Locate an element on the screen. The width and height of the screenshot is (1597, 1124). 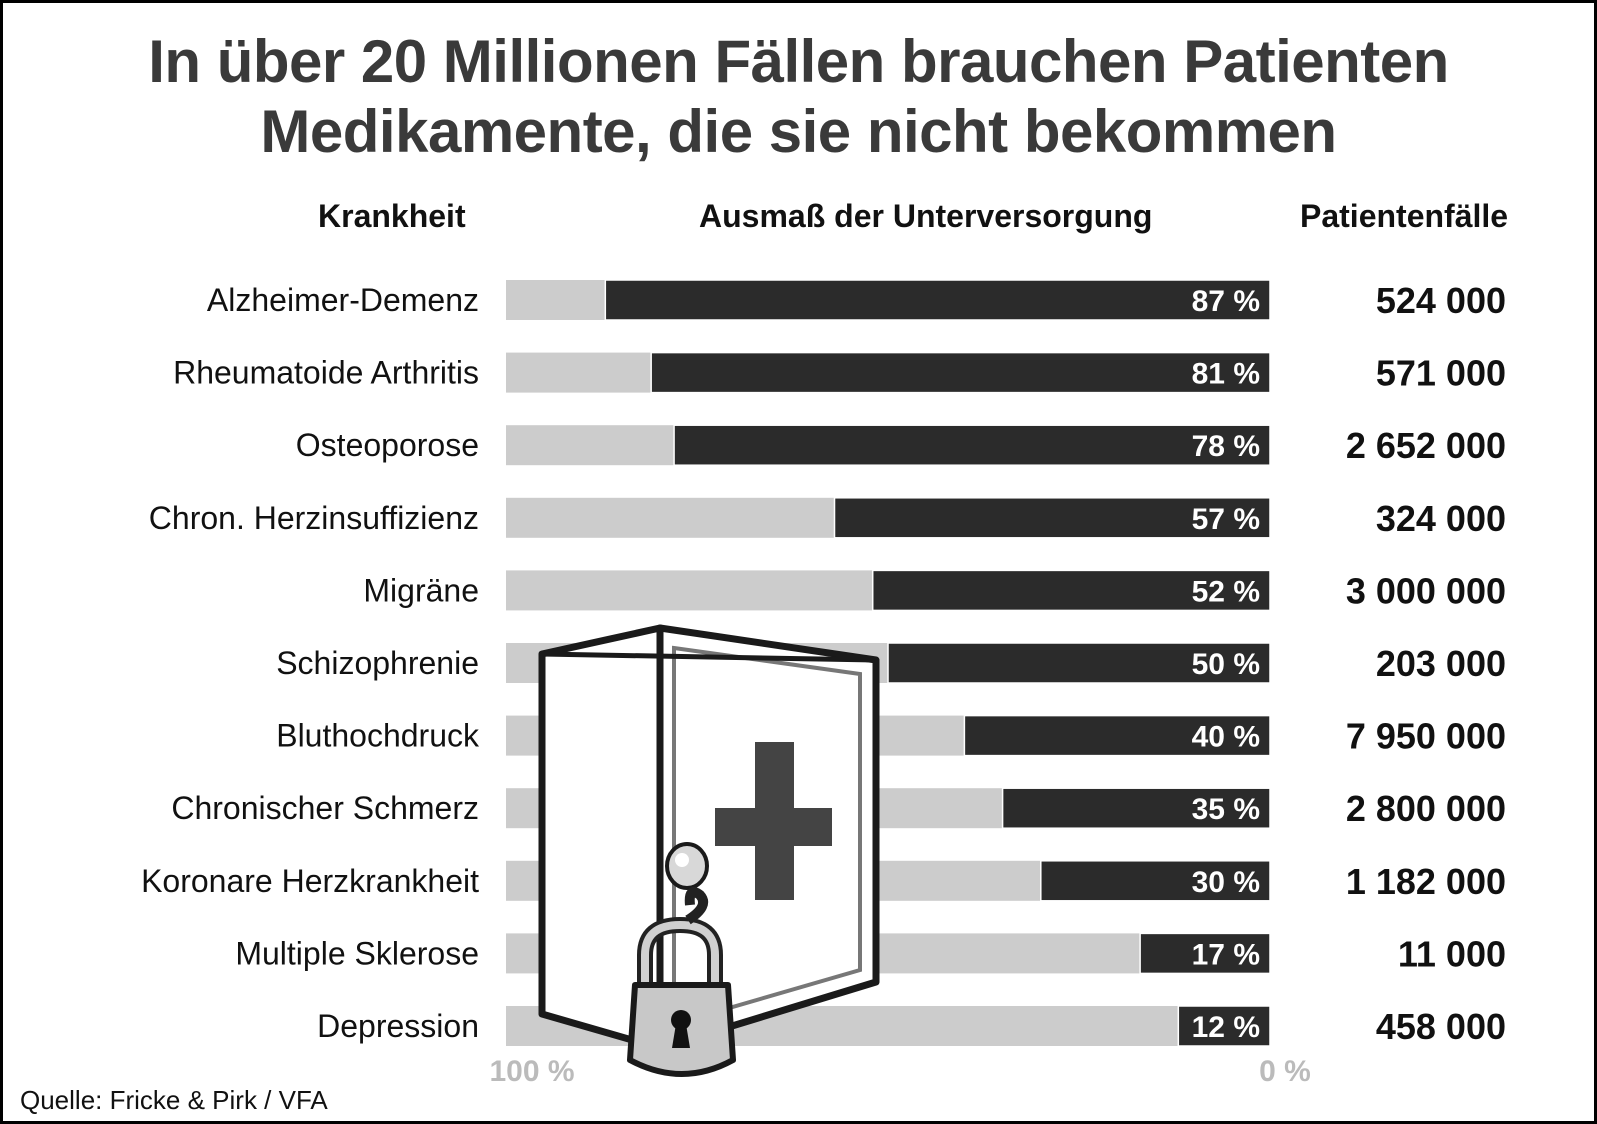
column-header-cases: Patientenfälle is located at coordinates (1404, 216).